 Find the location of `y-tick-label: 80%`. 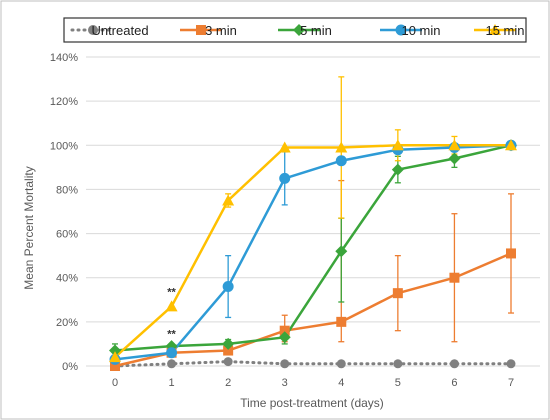

y-tick-label: 80% is located at coordinates (67, 190).